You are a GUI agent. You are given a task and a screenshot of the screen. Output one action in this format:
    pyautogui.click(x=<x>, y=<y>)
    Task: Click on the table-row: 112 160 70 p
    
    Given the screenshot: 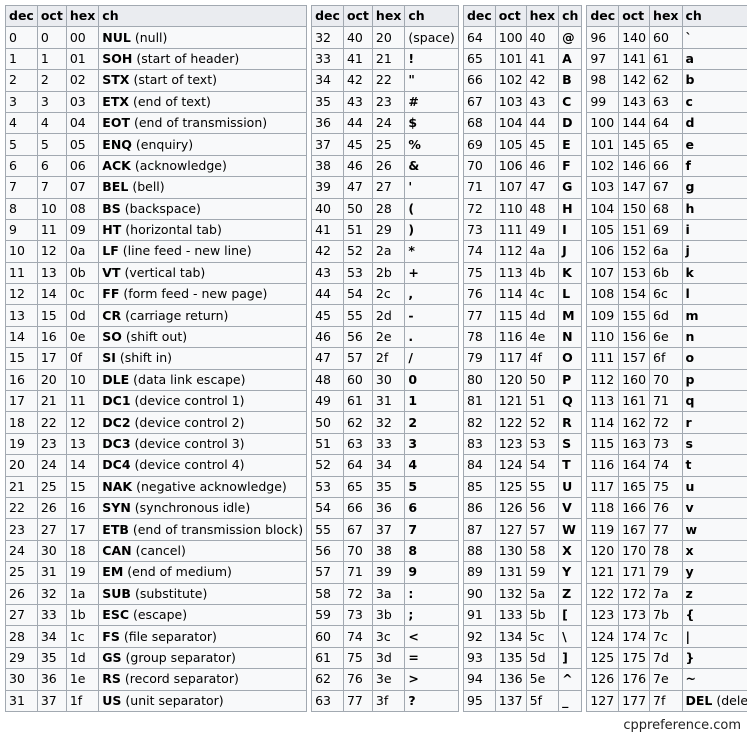 What is the action you would take?
    pyautogui.click(x=666, y=380)
    